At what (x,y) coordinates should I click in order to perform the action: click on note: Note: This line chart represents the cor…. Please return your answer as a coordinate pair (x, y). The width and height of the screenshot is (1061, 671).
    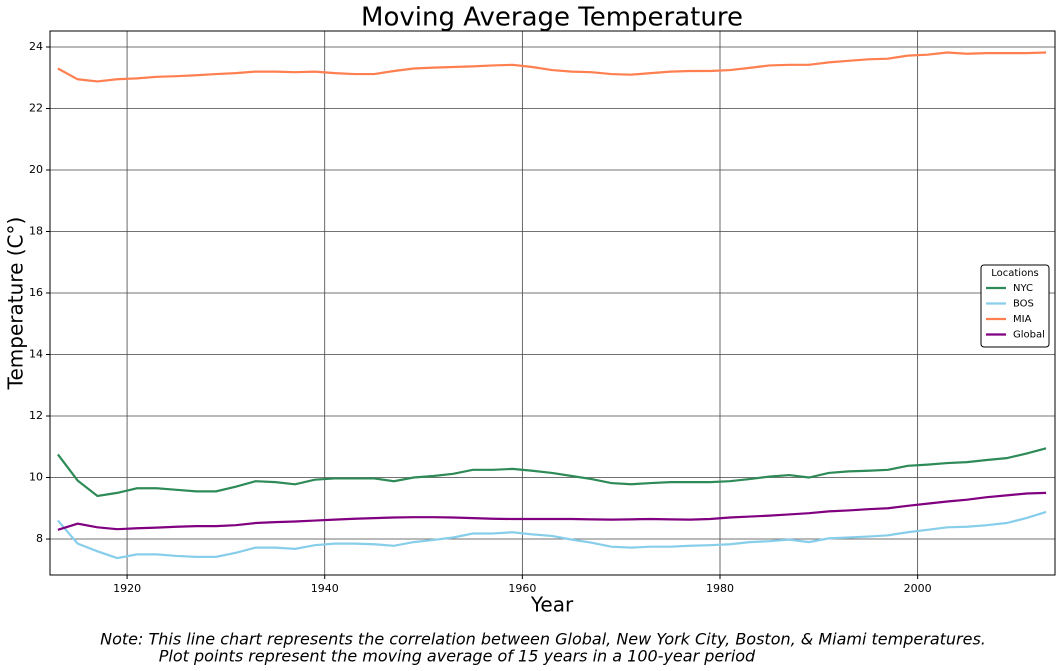
    Looking at the image, I should click on (543, 639).